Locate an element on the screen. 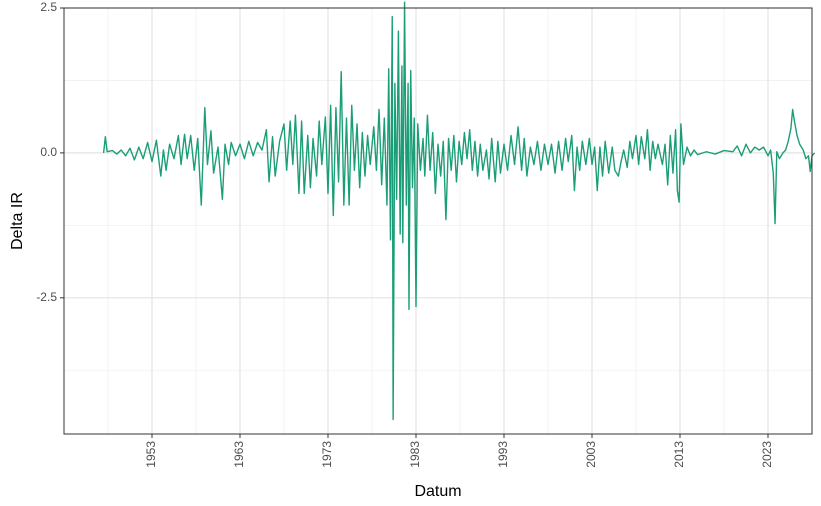 This screenshot has height=506, width=821. x-axis-ticks: 1953 1963 1973 1983 1993 2003 2013 2023 is located at coordinates (459, 451).